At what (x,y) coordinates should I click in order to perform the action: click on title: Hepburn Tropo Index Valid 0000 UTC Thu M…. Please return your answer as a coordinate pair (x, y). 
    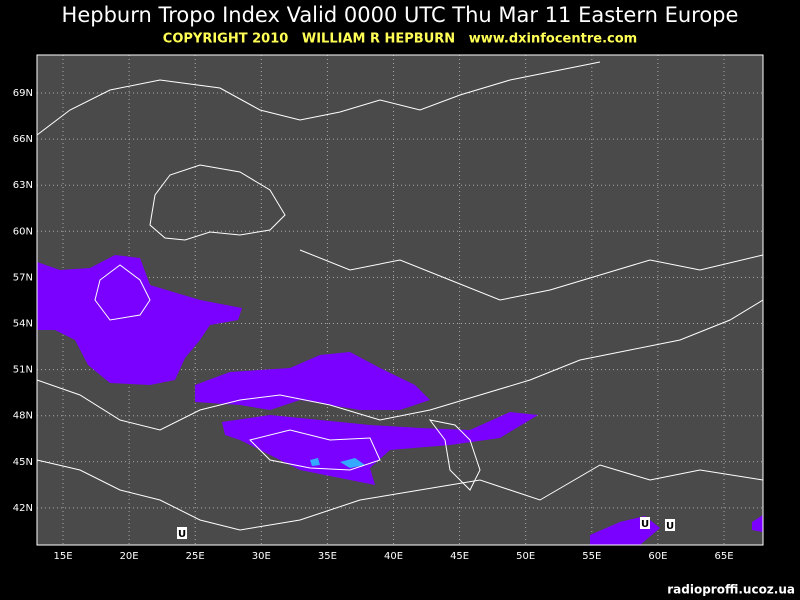
    Looking at the image, I should click on (400, 15).